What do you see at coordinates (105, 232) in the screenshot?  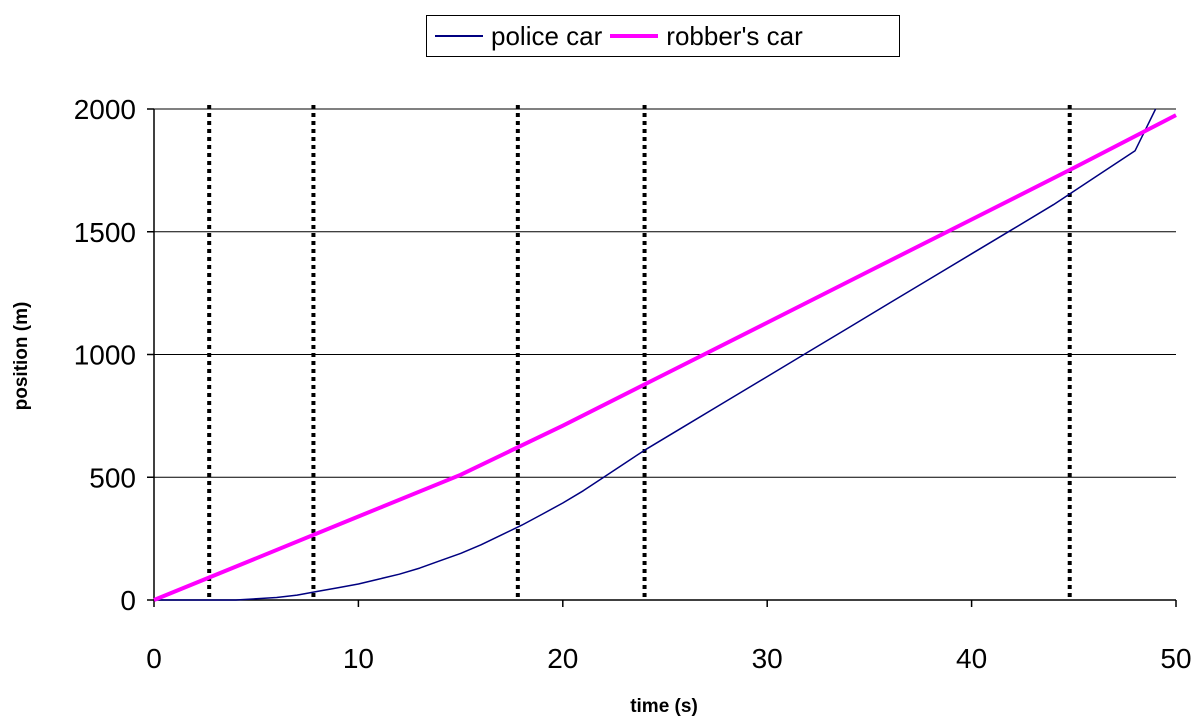 I see `y-tick-label-1500: 1500` at bounding box center [105, 232].